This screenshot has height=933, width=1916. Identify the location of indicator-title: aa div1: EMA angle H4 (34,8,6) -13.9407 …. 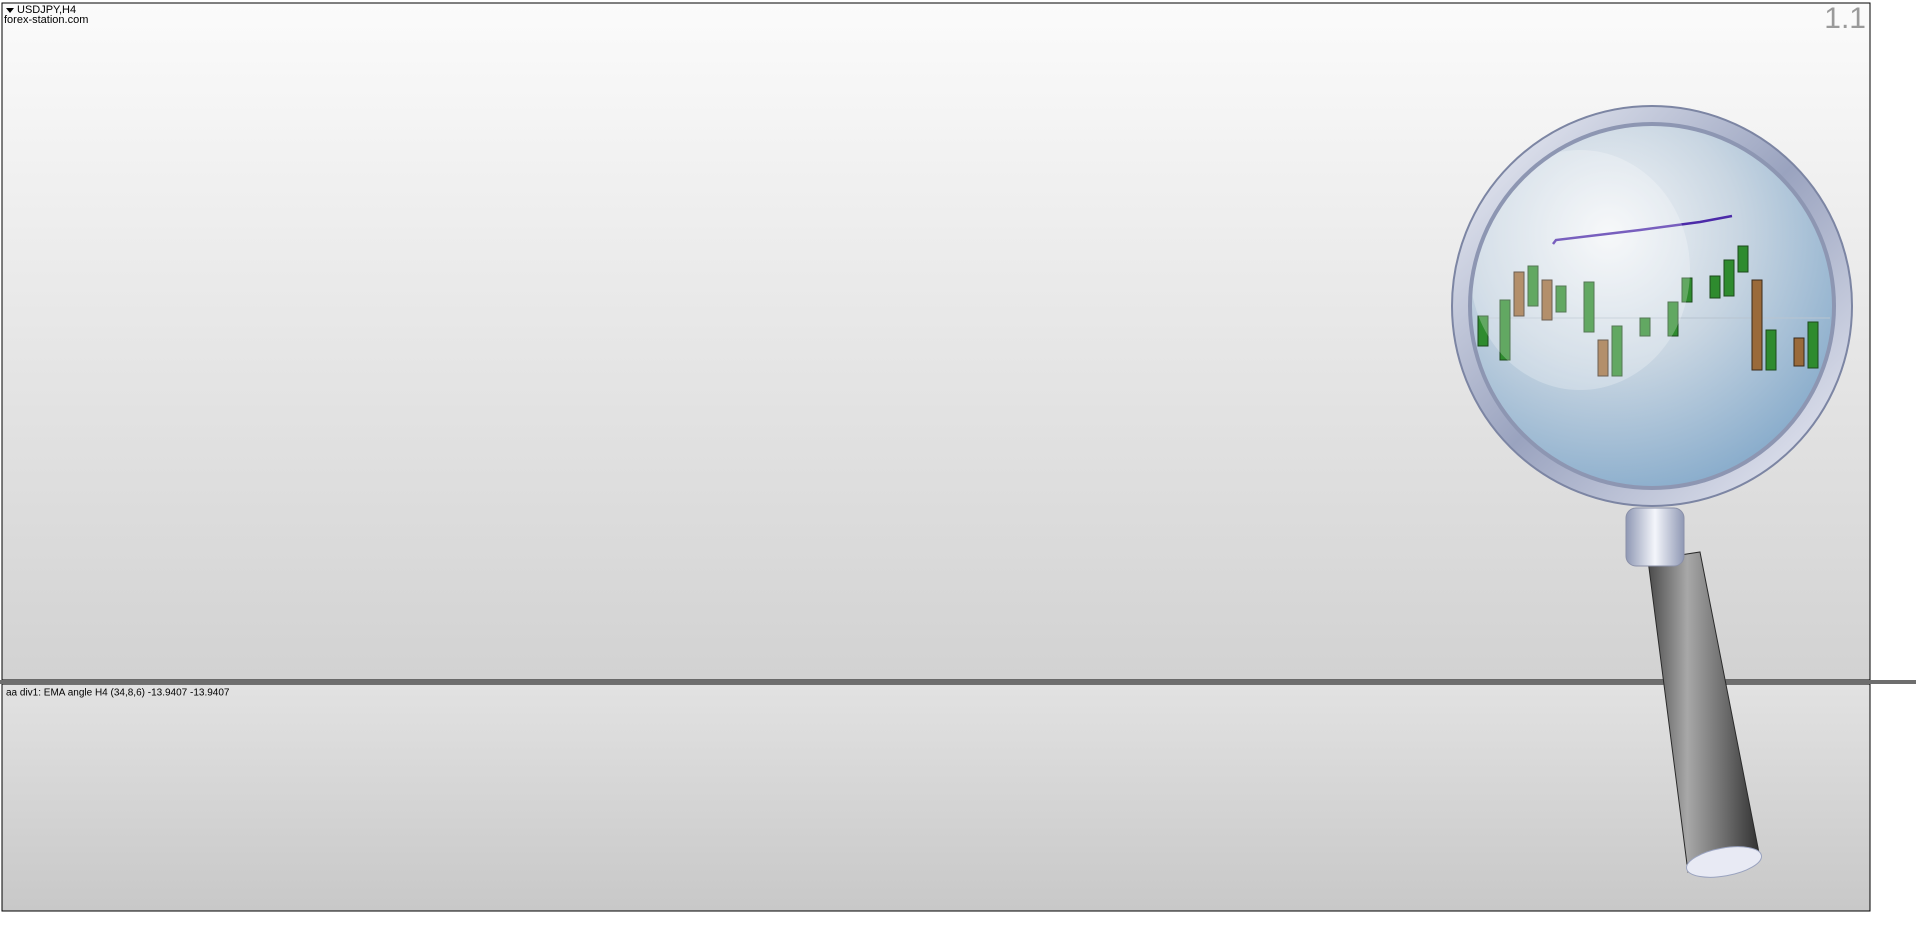
(118, 693).